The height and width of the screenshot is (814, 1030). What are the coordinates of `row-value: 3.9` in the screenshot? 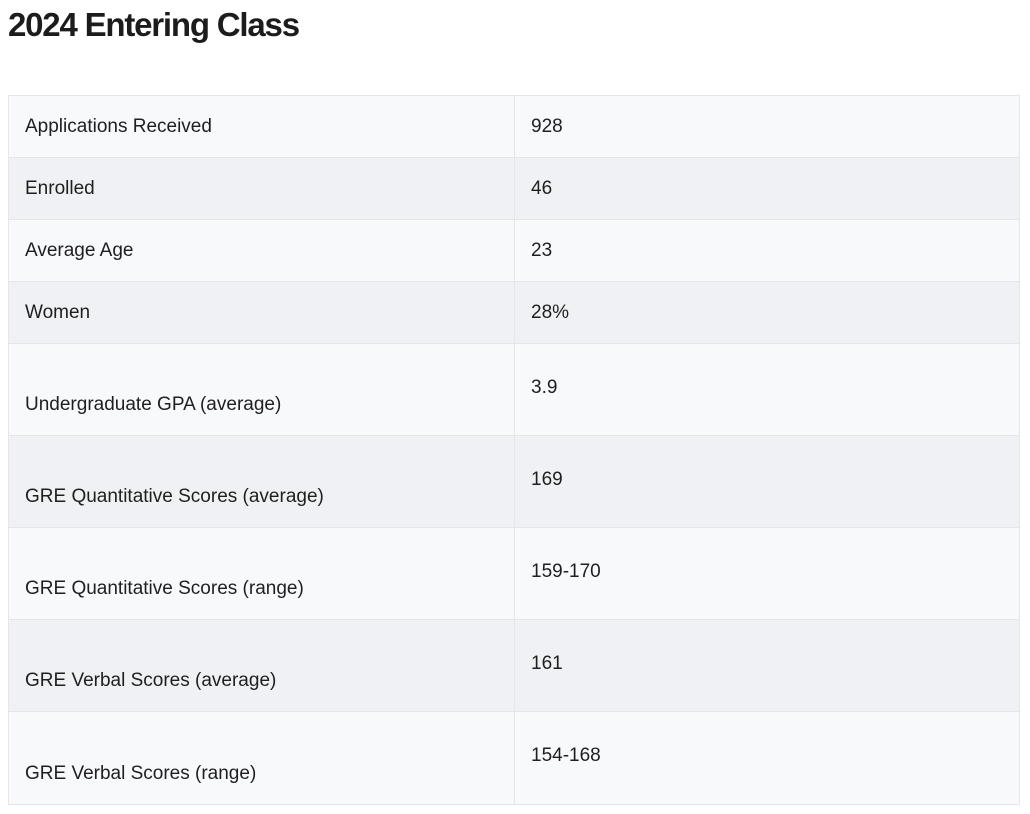 It's located at (767, 389).